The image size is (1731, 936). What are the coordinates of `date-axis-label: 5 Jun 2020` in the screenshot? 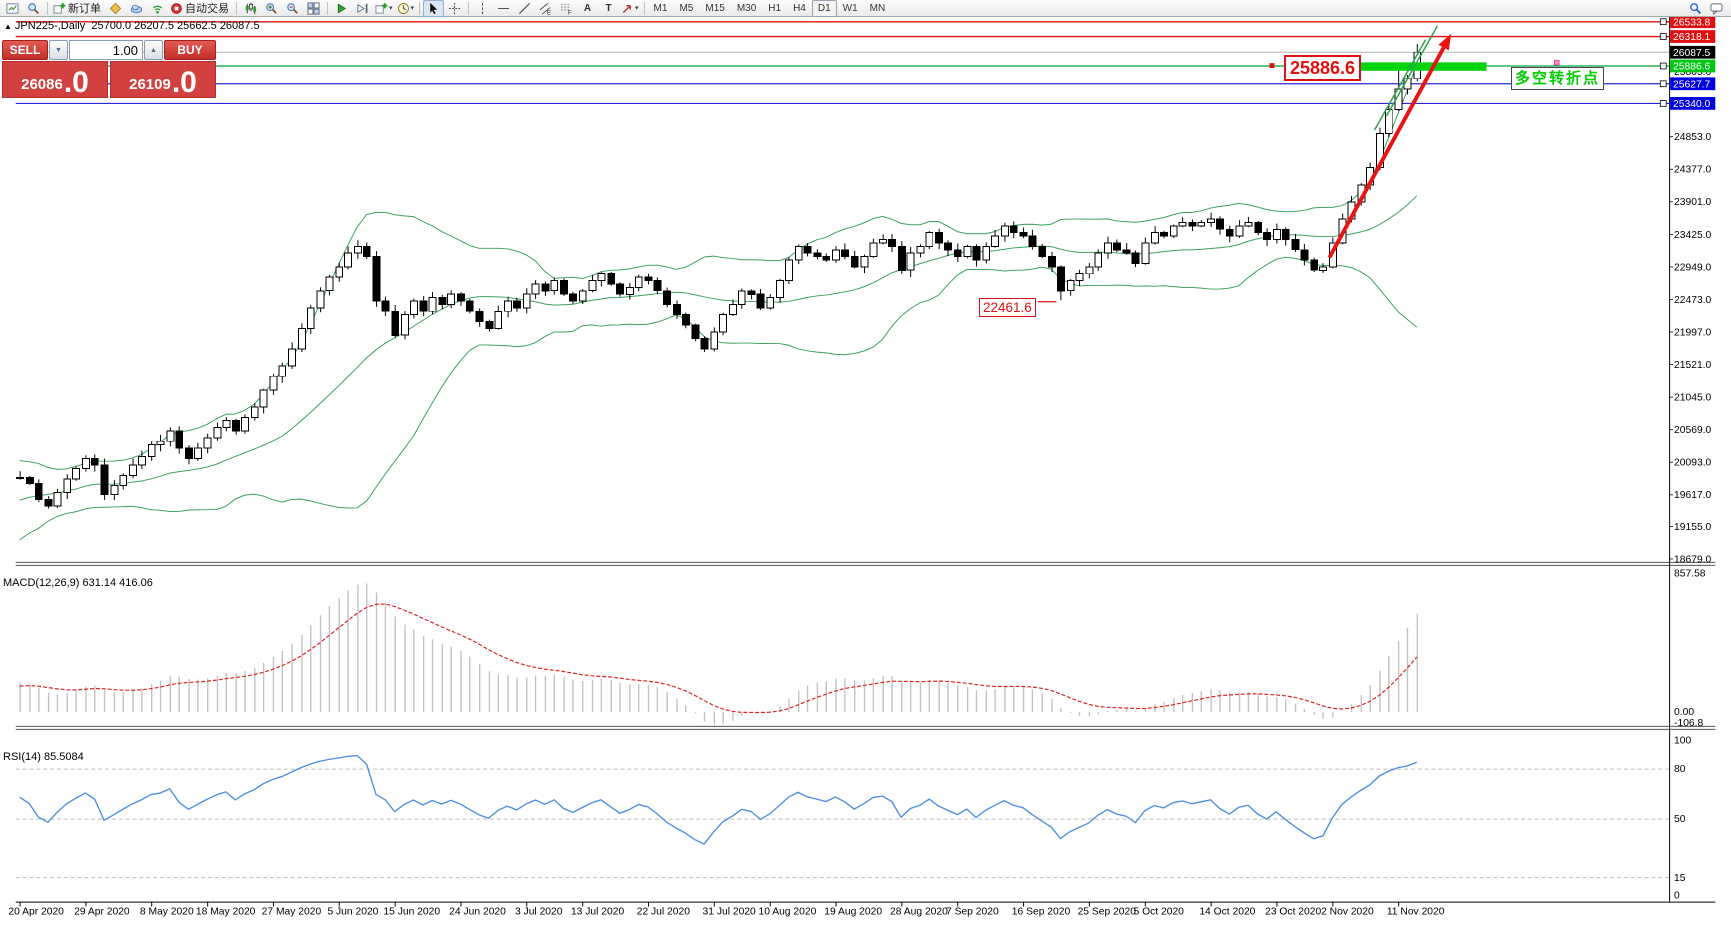 It's located at (352, 911).